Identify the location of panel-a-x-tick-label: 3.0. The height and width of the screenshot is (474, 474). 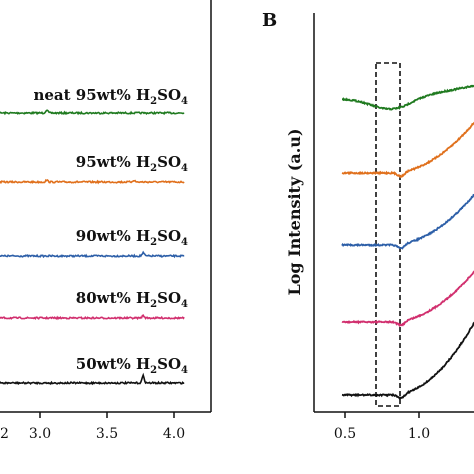
(40, 434).